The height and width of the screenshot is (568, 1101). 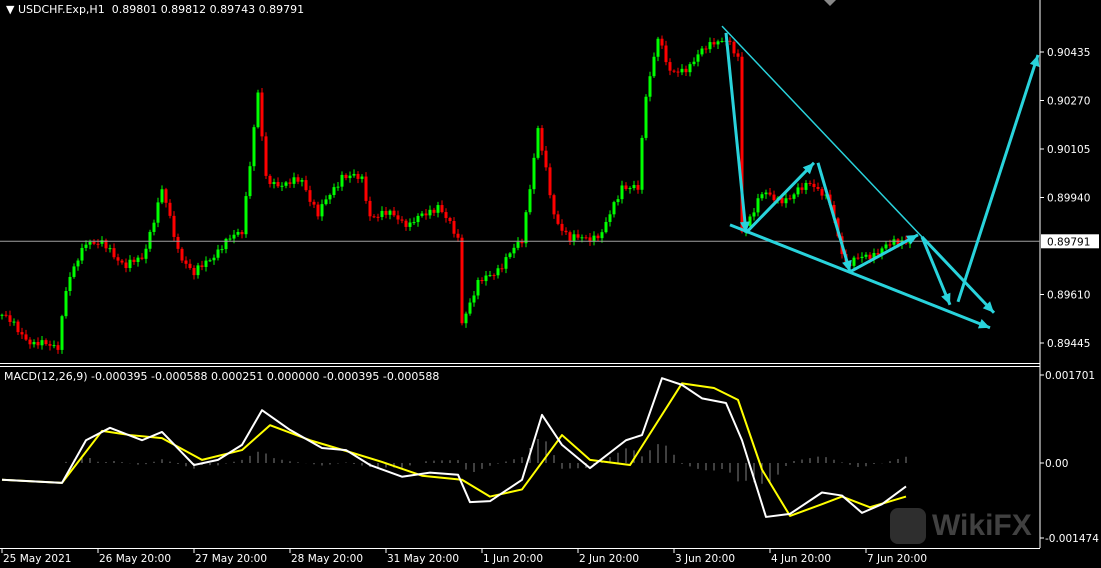 What do you see at coordinates (860, 276) in the screenshot?
I see `arrow-line` at bounding box center [860, 276].